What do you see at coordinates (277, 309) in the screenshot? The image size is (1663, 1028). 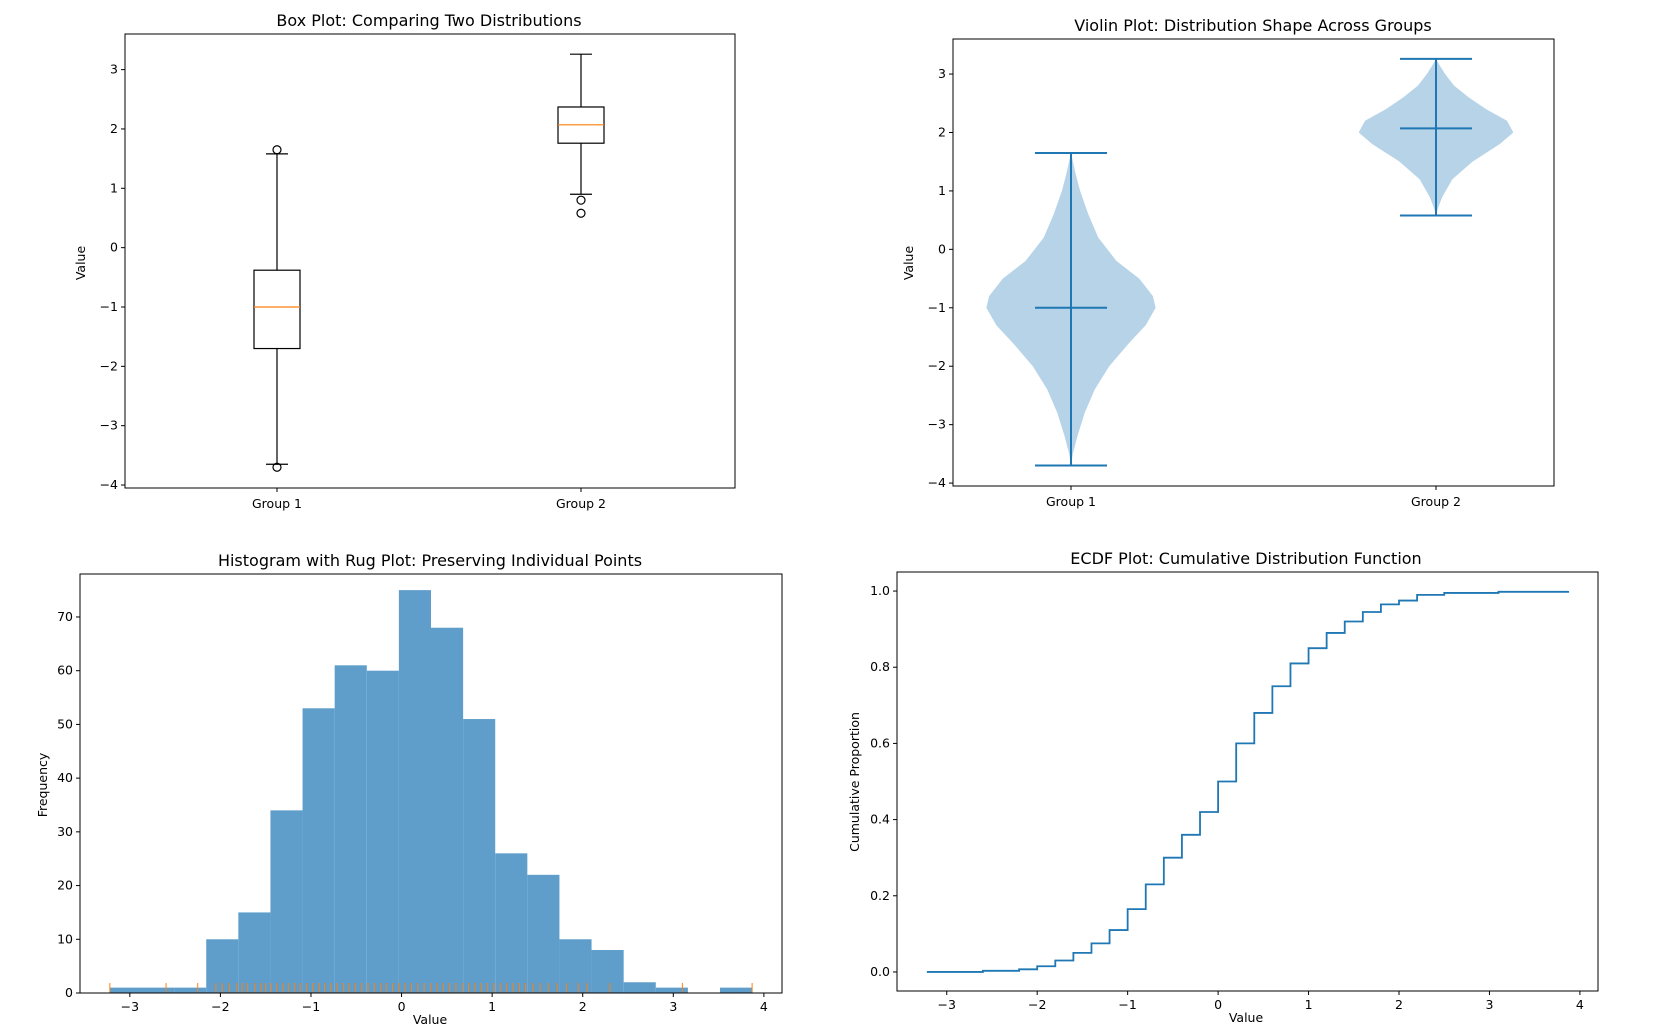 I see `box-plot-group-1-box` at bounding box center [277, 309].